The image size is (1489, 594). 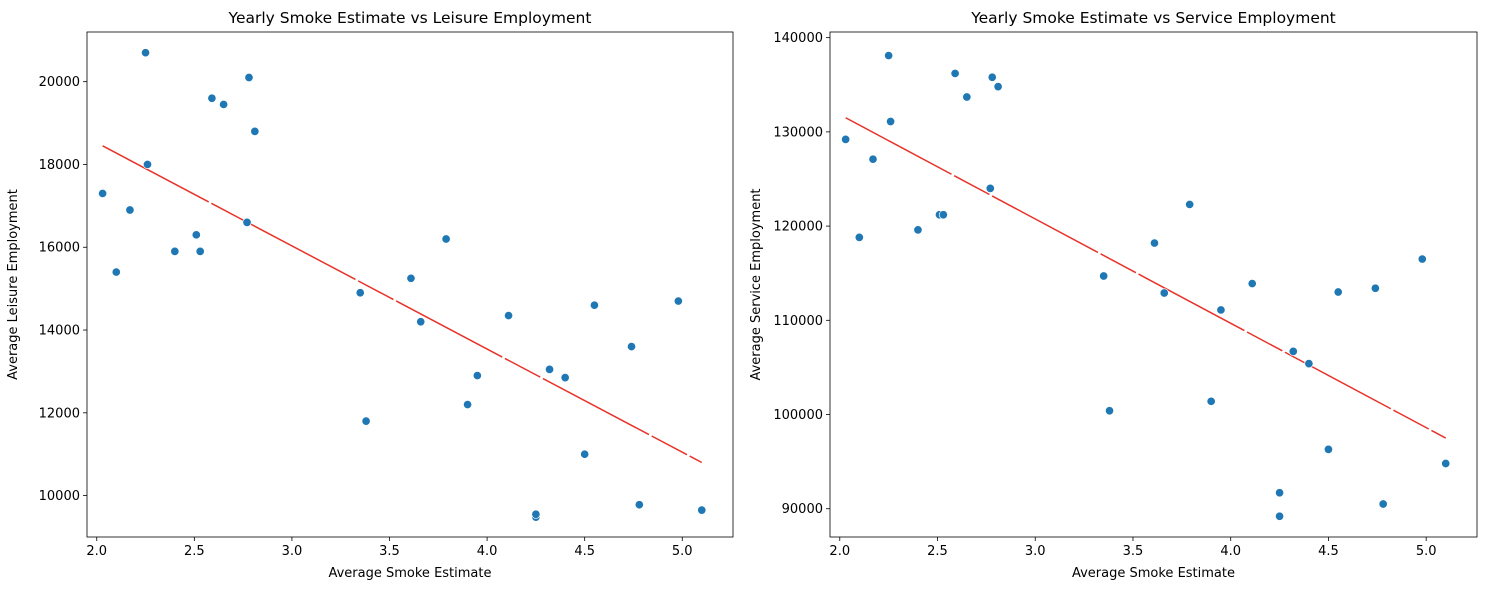 What do you see at coordinates (798, 415) in the screenshot?
I see `y-tick-label: 100000` at bounding box center [798, 415].